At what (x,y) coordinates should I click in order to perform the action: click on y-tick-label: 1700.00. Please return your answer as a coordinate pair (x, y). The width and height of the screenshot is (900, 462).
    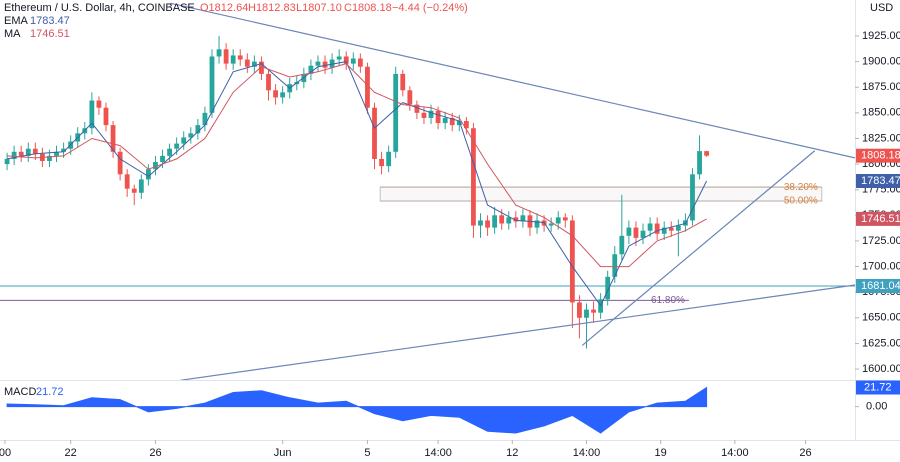
    Looking at the image, I should click on (881, 266).